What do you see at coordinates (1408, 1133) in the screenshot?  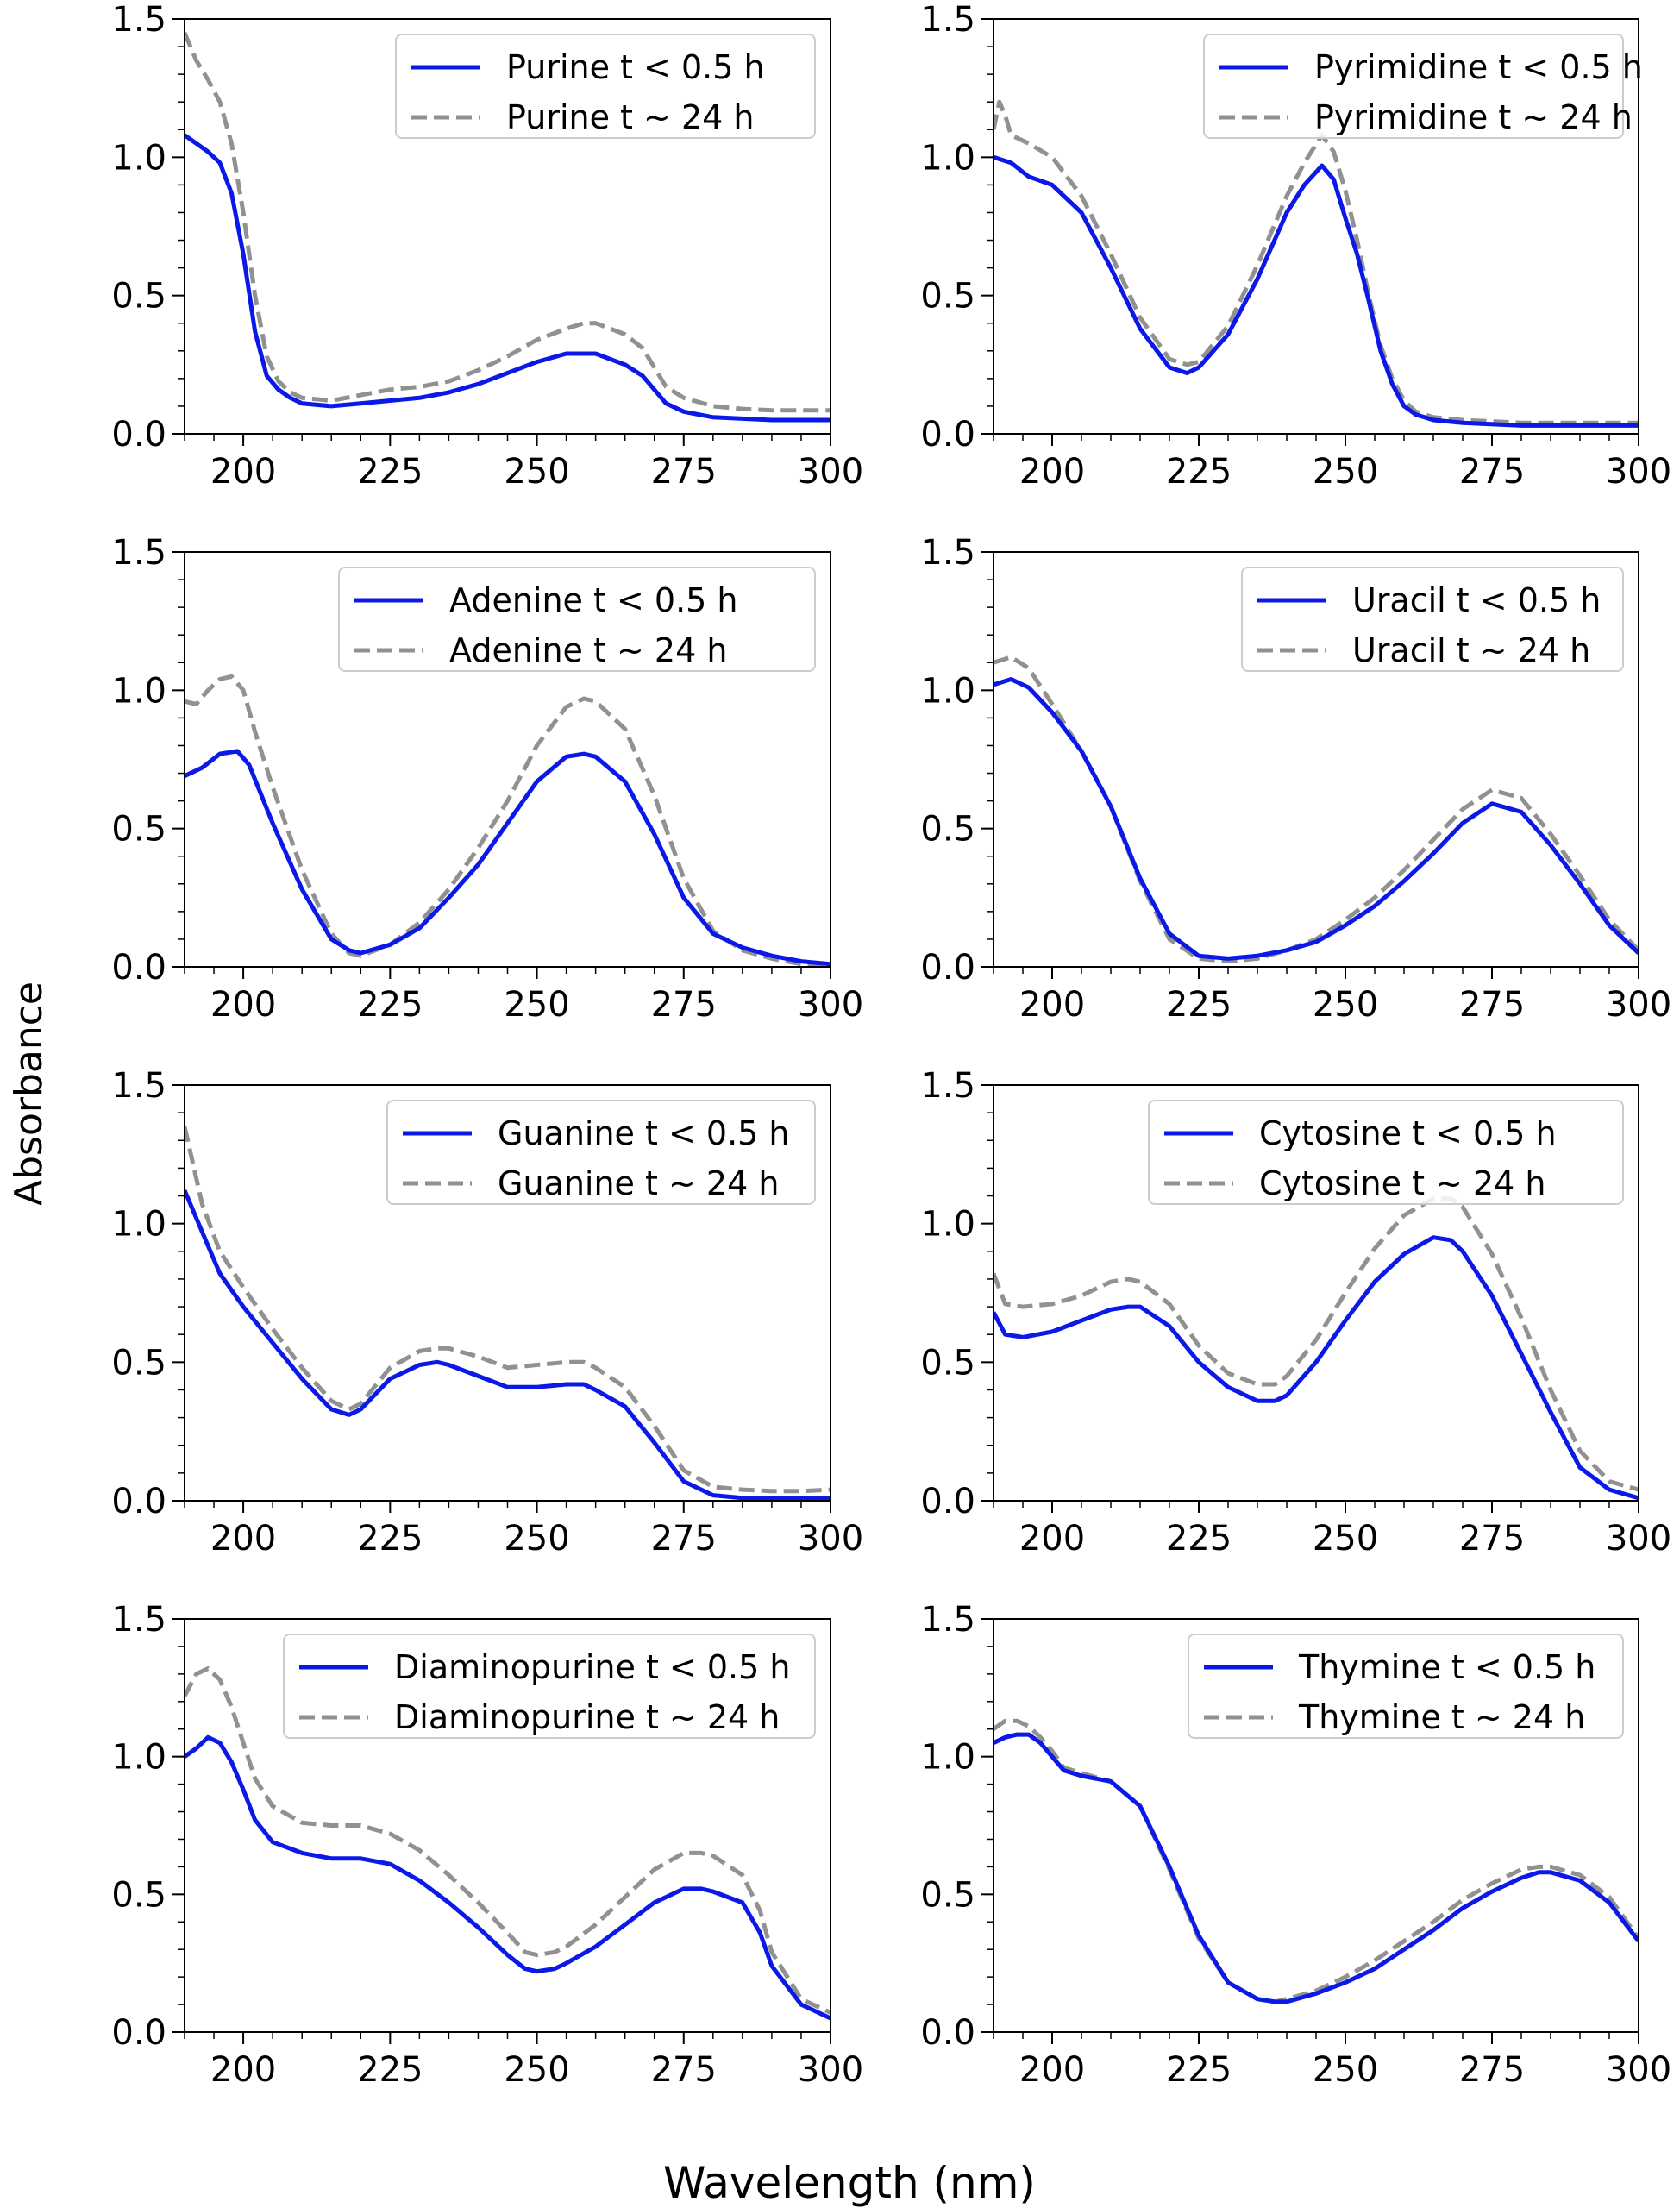 I see `legend-label: Cytosine t < 0.5 h` at bounding box center [1408, 1133].